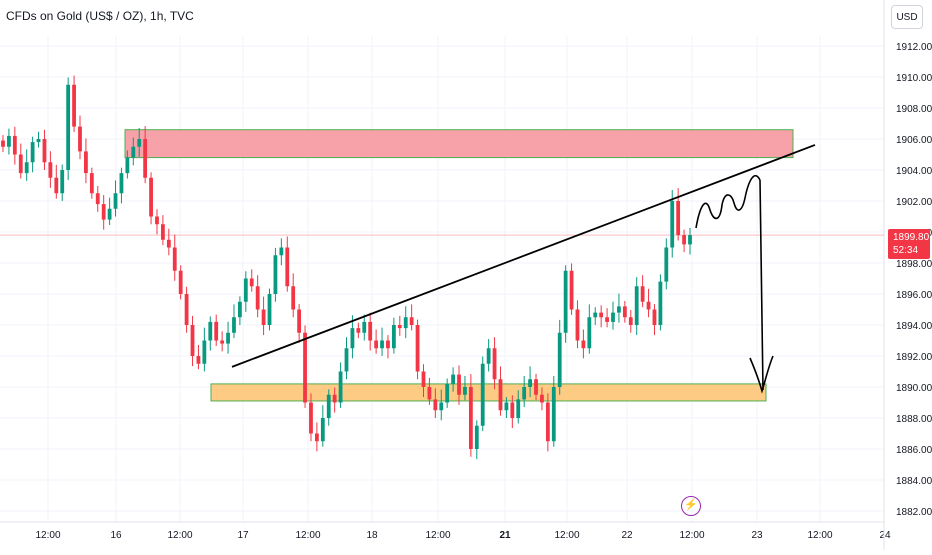 This screenshot has height=555, width=932. What do you see at coordinates (116, 535) in the screenshot?
I see `x-tick-label: 16` at bounding box center [116, 535].